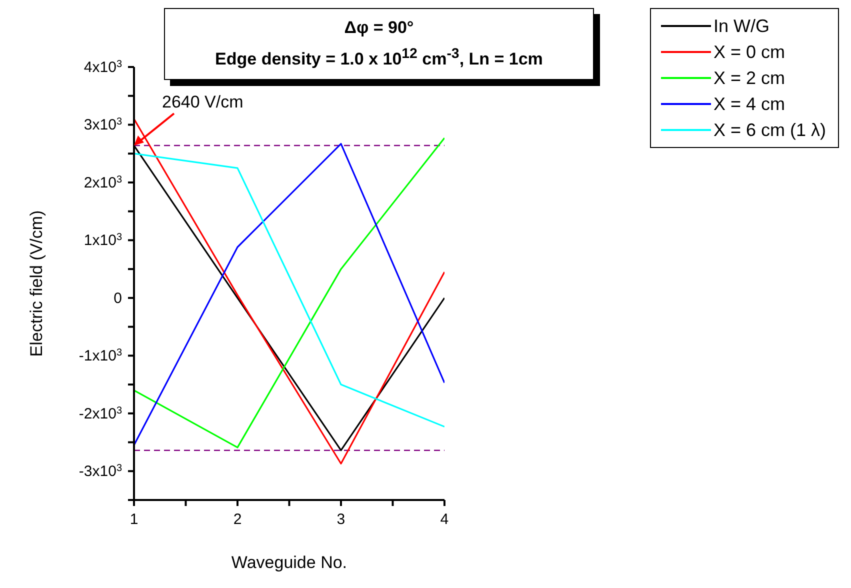 This screenshot has height=588, width=851. I want to click on x-axis-title: Waveguide No., so click(289, 562).